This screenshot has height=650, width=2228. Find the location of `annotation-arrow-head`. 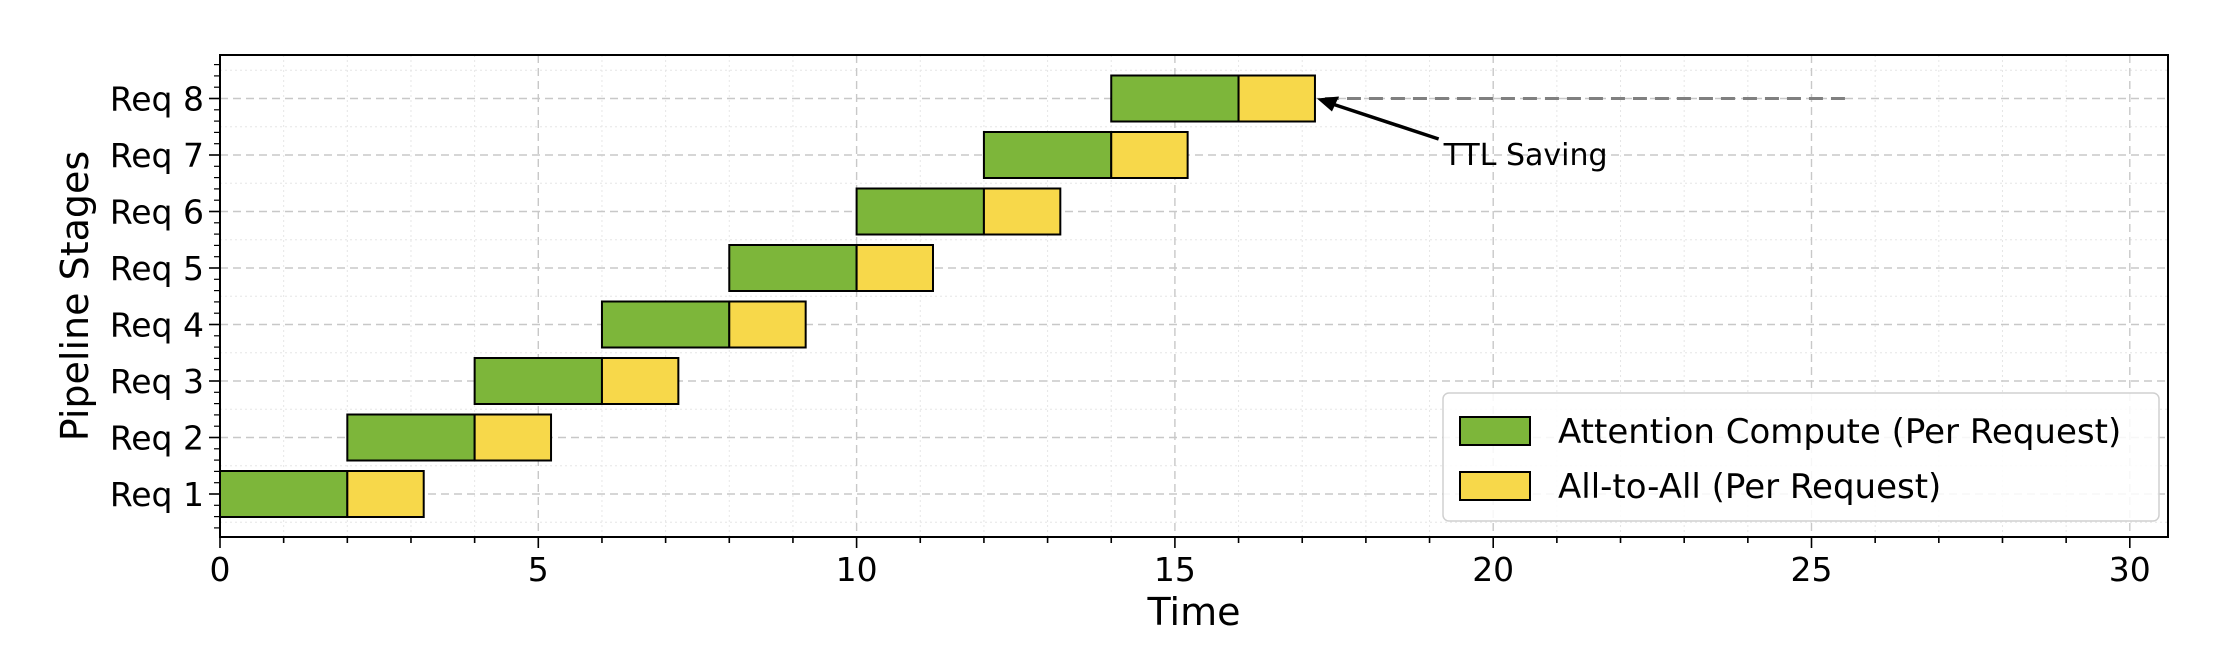

annotation-arrow-head is located at coordinates (1327, 104).